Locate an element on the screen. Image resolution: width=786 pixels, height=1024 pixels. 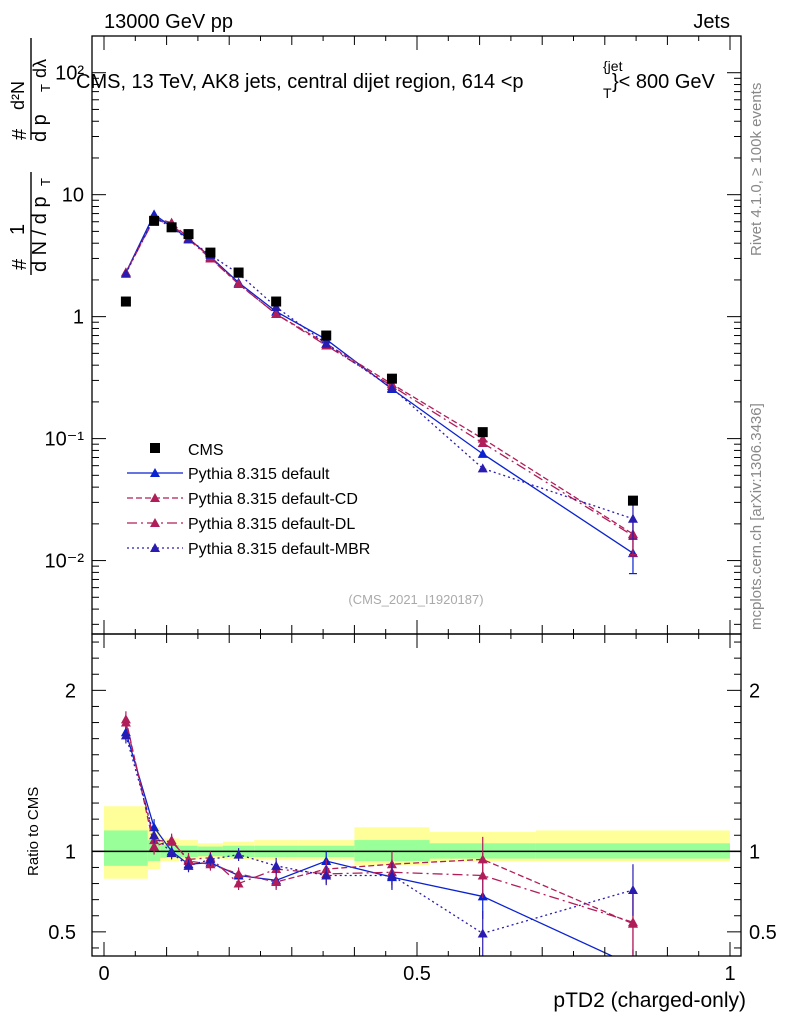
x-tick-label: 0.5 is located at coordinates (417, 974).